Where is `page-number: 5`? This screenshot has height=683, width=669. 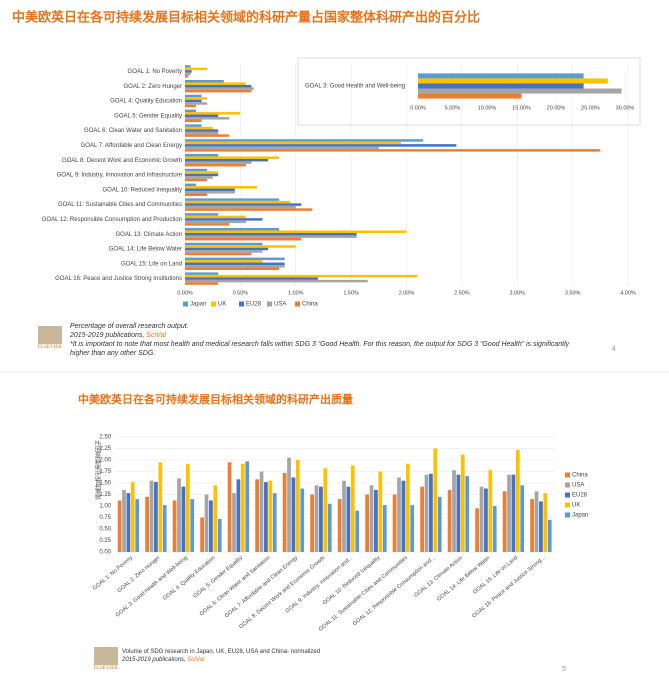 page-number: 5 is located at coordinates (564, 669).